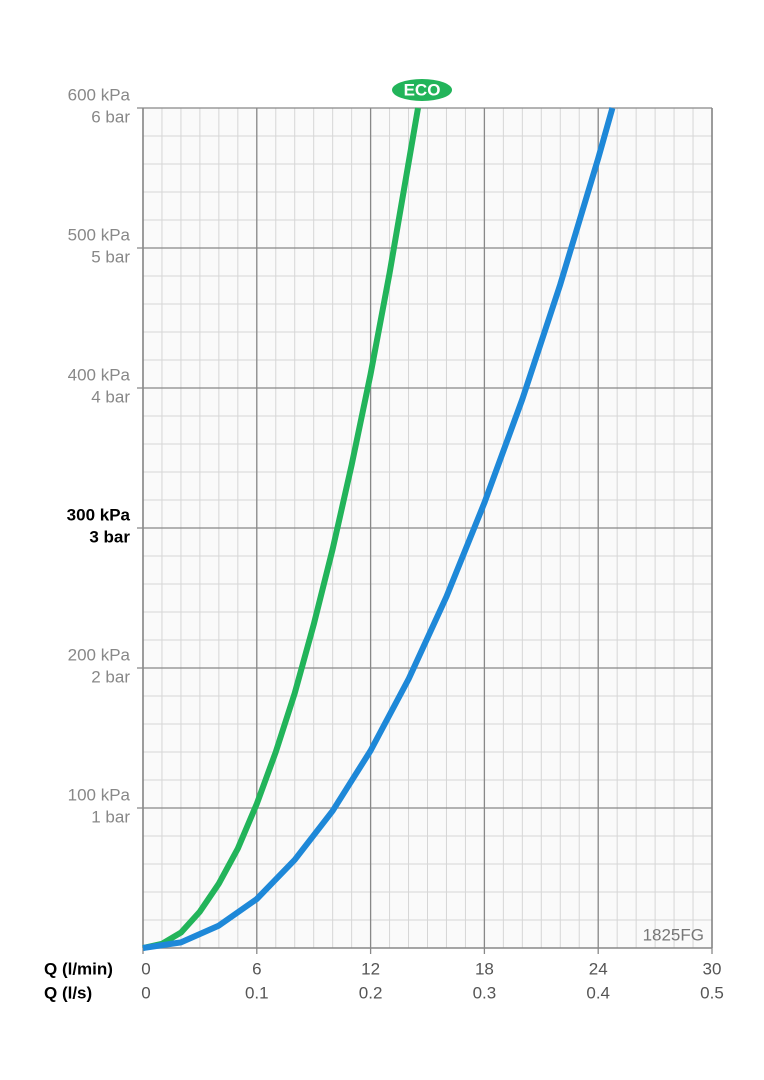  Describe the element at coordinates (371, 992) in the screenshot. I see `x2-tick-label: 0.2` at that location.